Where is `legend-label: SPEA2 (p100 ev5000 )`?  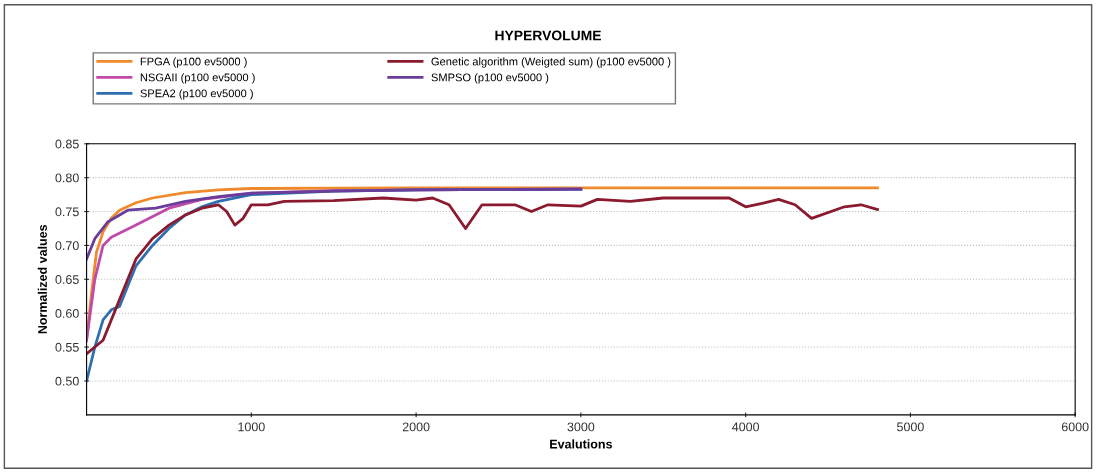
legend-label: SPEA2 (p100 ev5000 ) is located at coordinates (196, 94).